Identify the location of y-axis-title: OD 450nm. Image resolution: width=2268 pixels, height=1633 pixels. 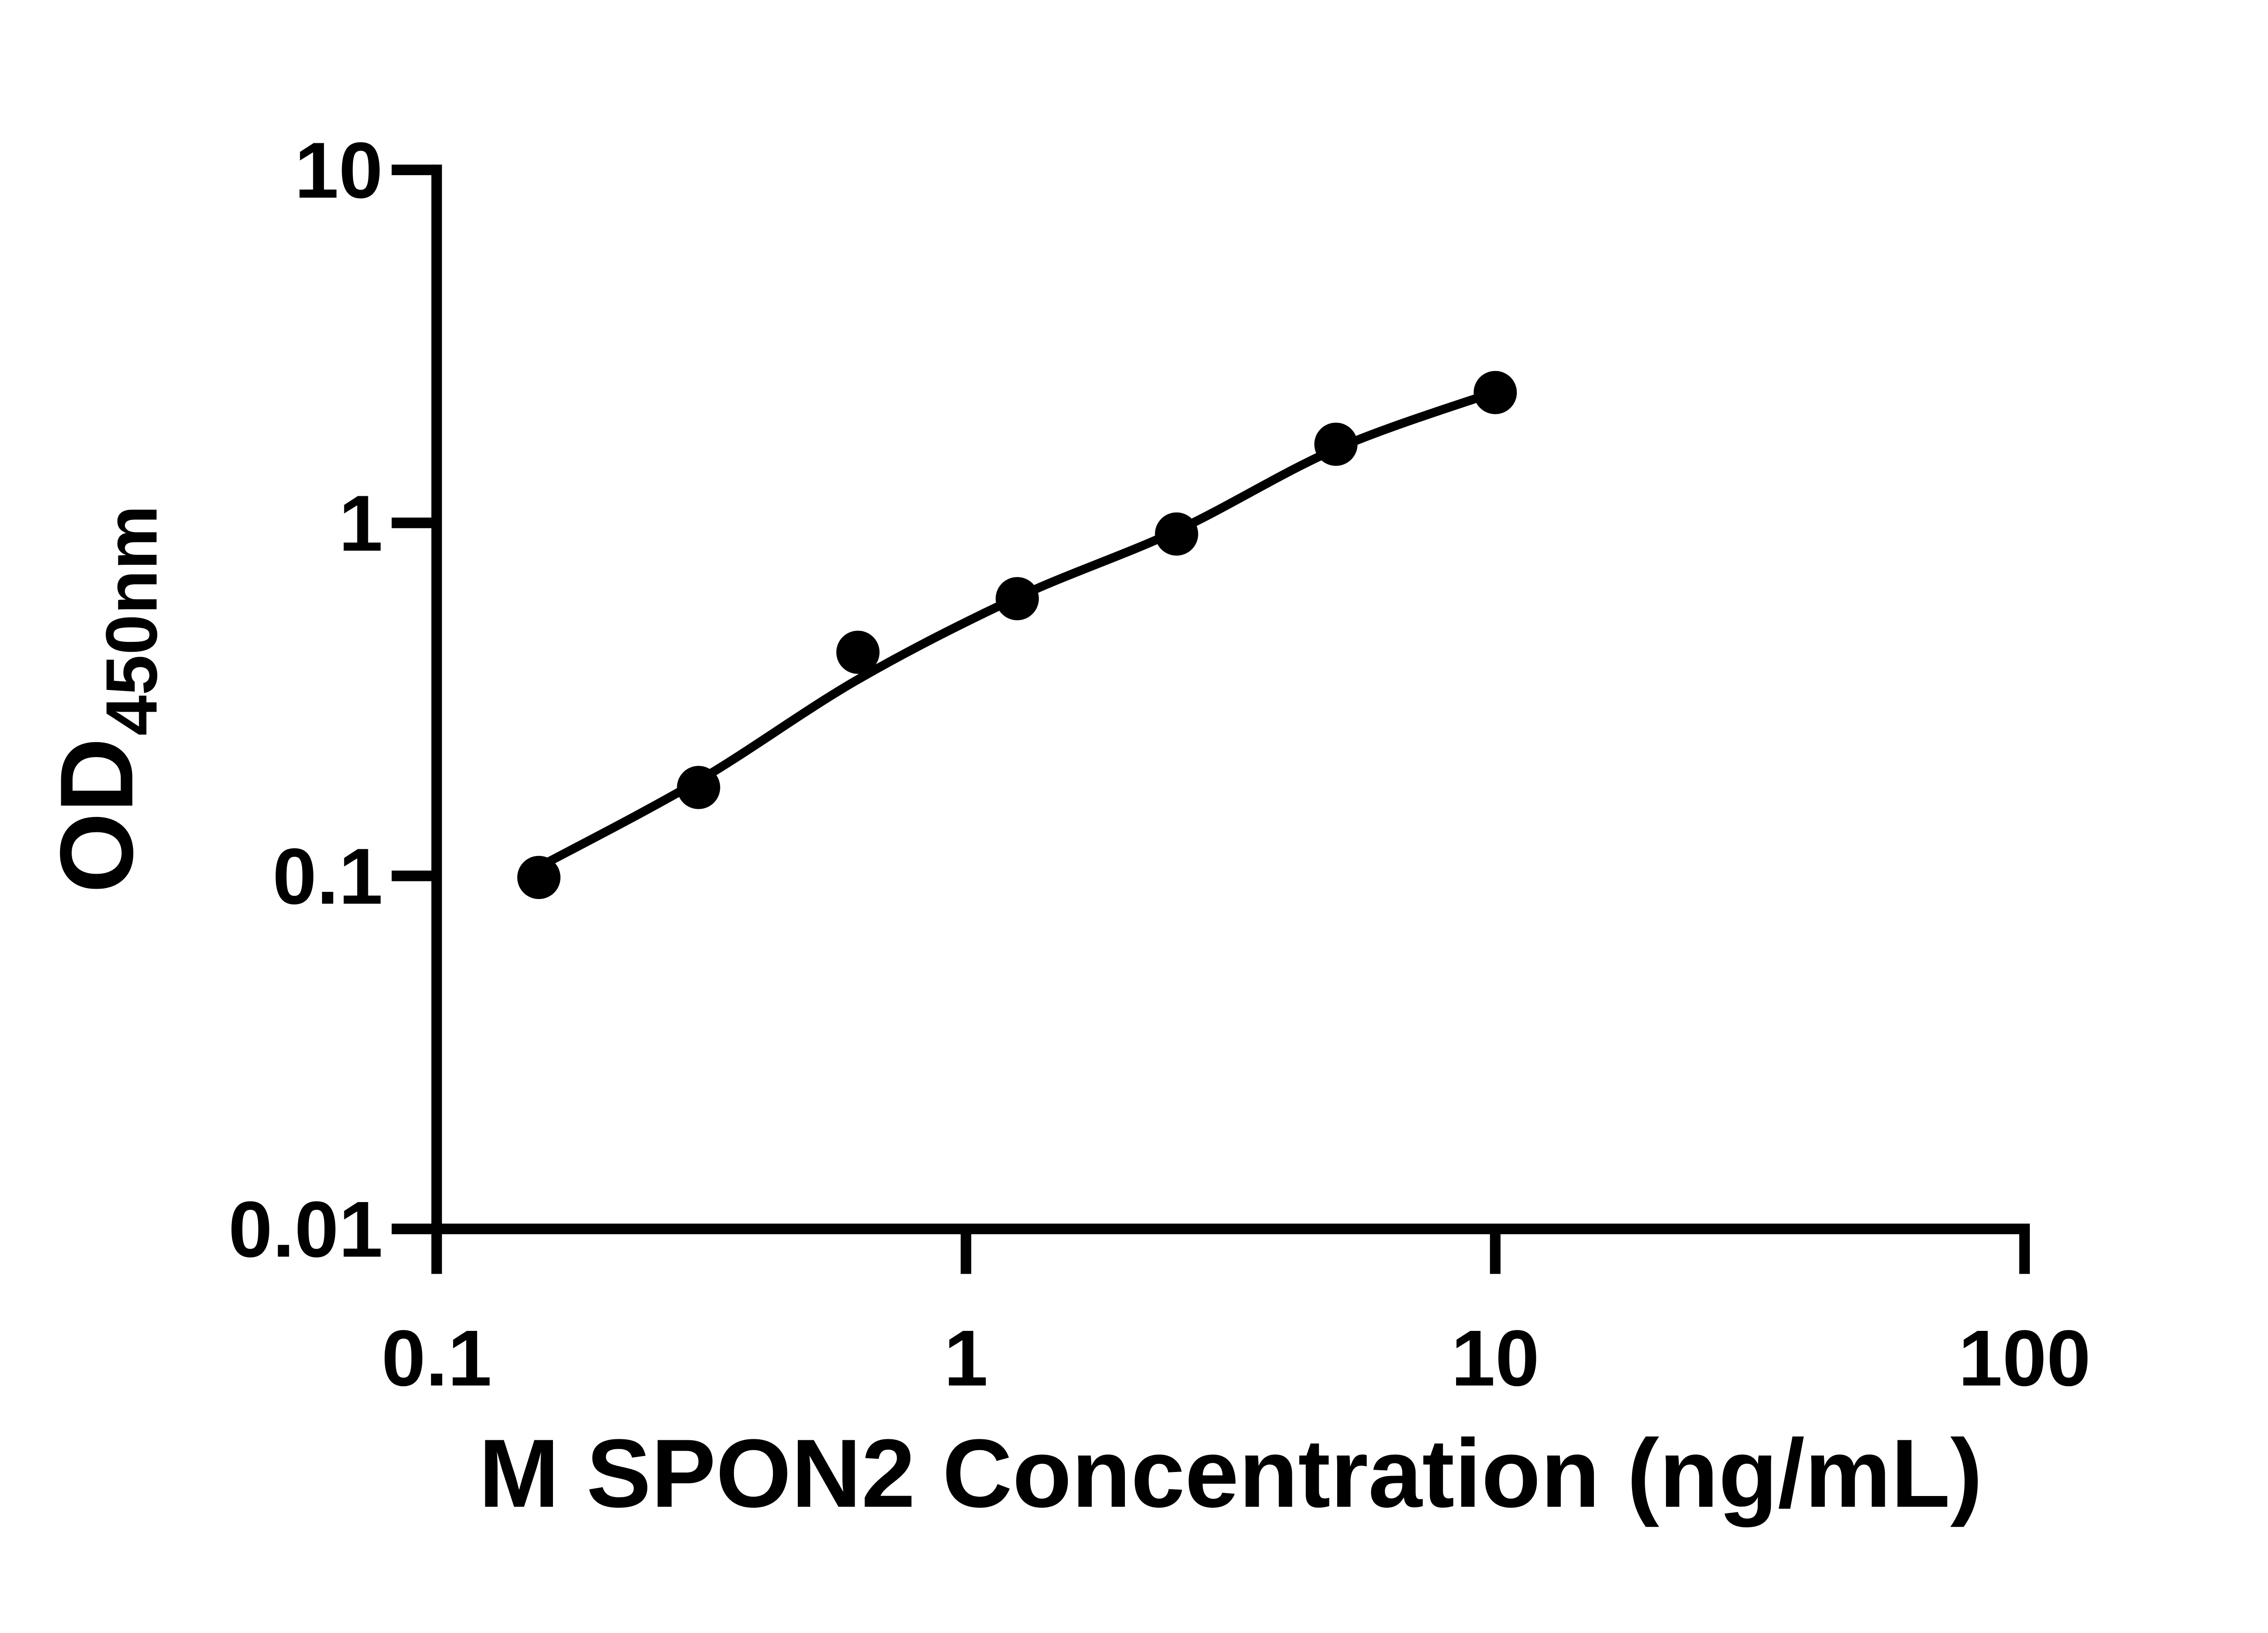
(106, 699).